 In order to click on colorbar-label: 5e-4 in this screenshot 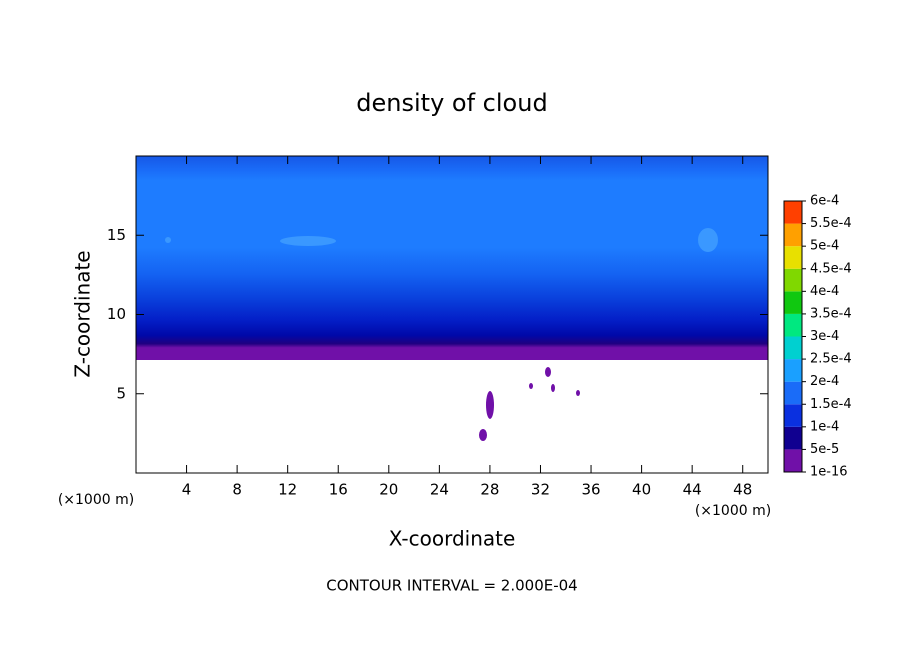, I will do `click(824, 246)`.